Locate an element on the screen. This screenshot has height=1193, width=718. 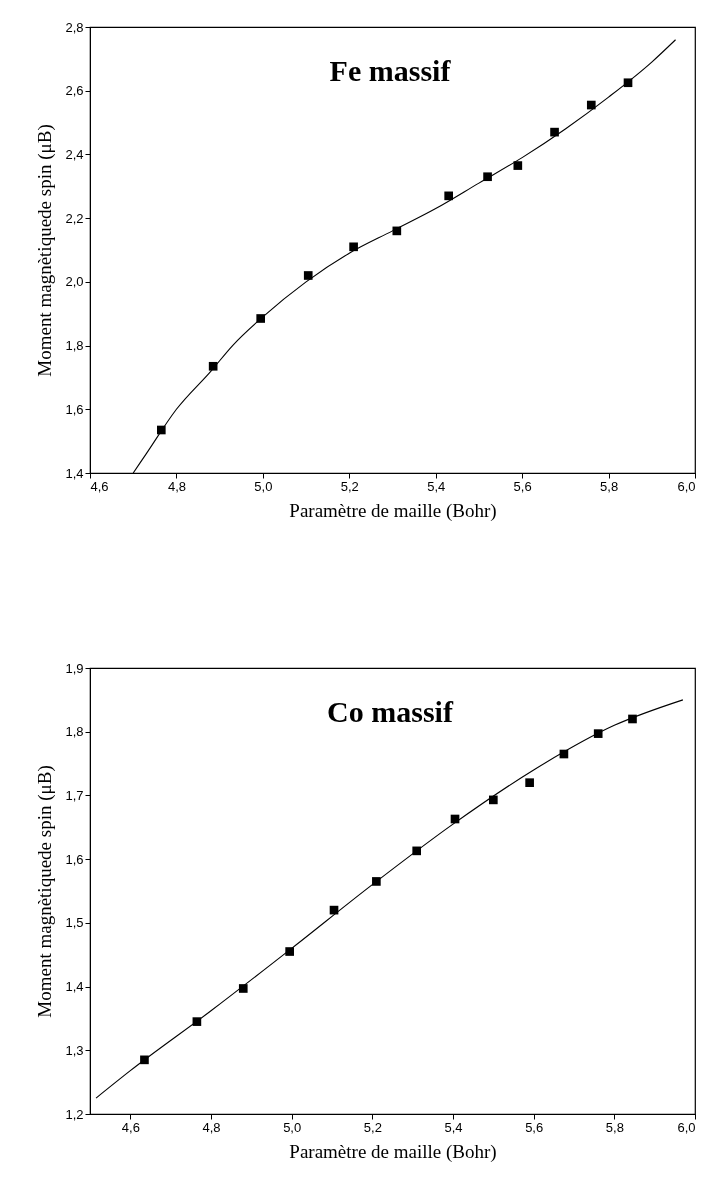
text: Co massif is located at coordinates (390, 711).